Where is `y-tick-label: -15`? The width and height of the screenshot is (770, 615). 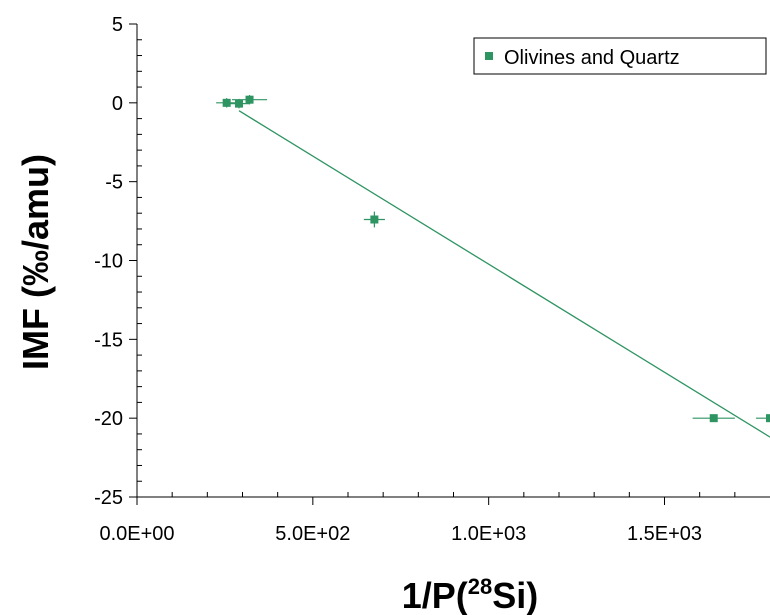
y-tick-label: -15 is located at coordinates (108, 340).